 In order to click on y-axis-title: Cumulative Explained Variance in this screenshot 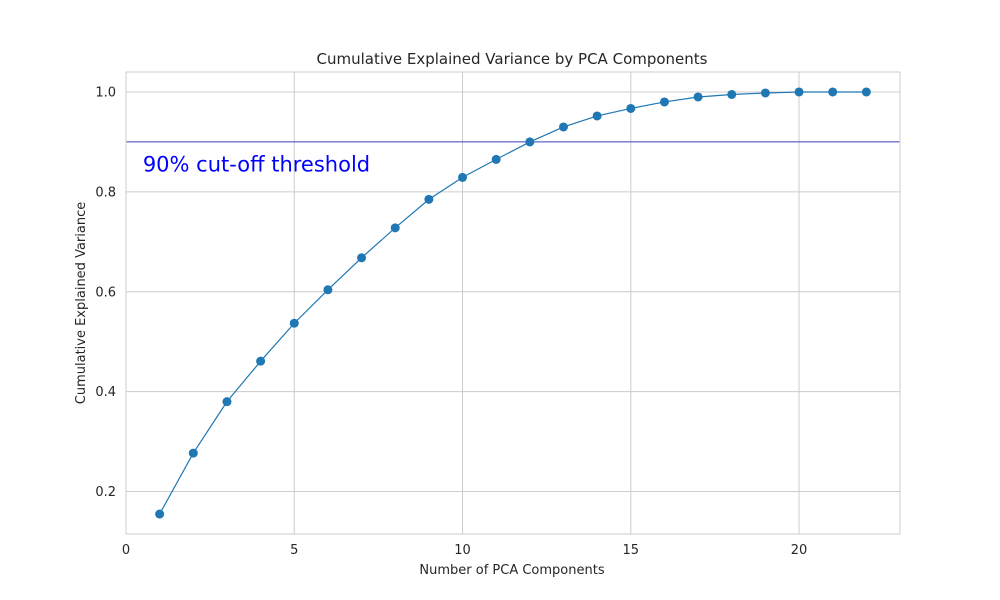, I will do `click(81, 303)`.